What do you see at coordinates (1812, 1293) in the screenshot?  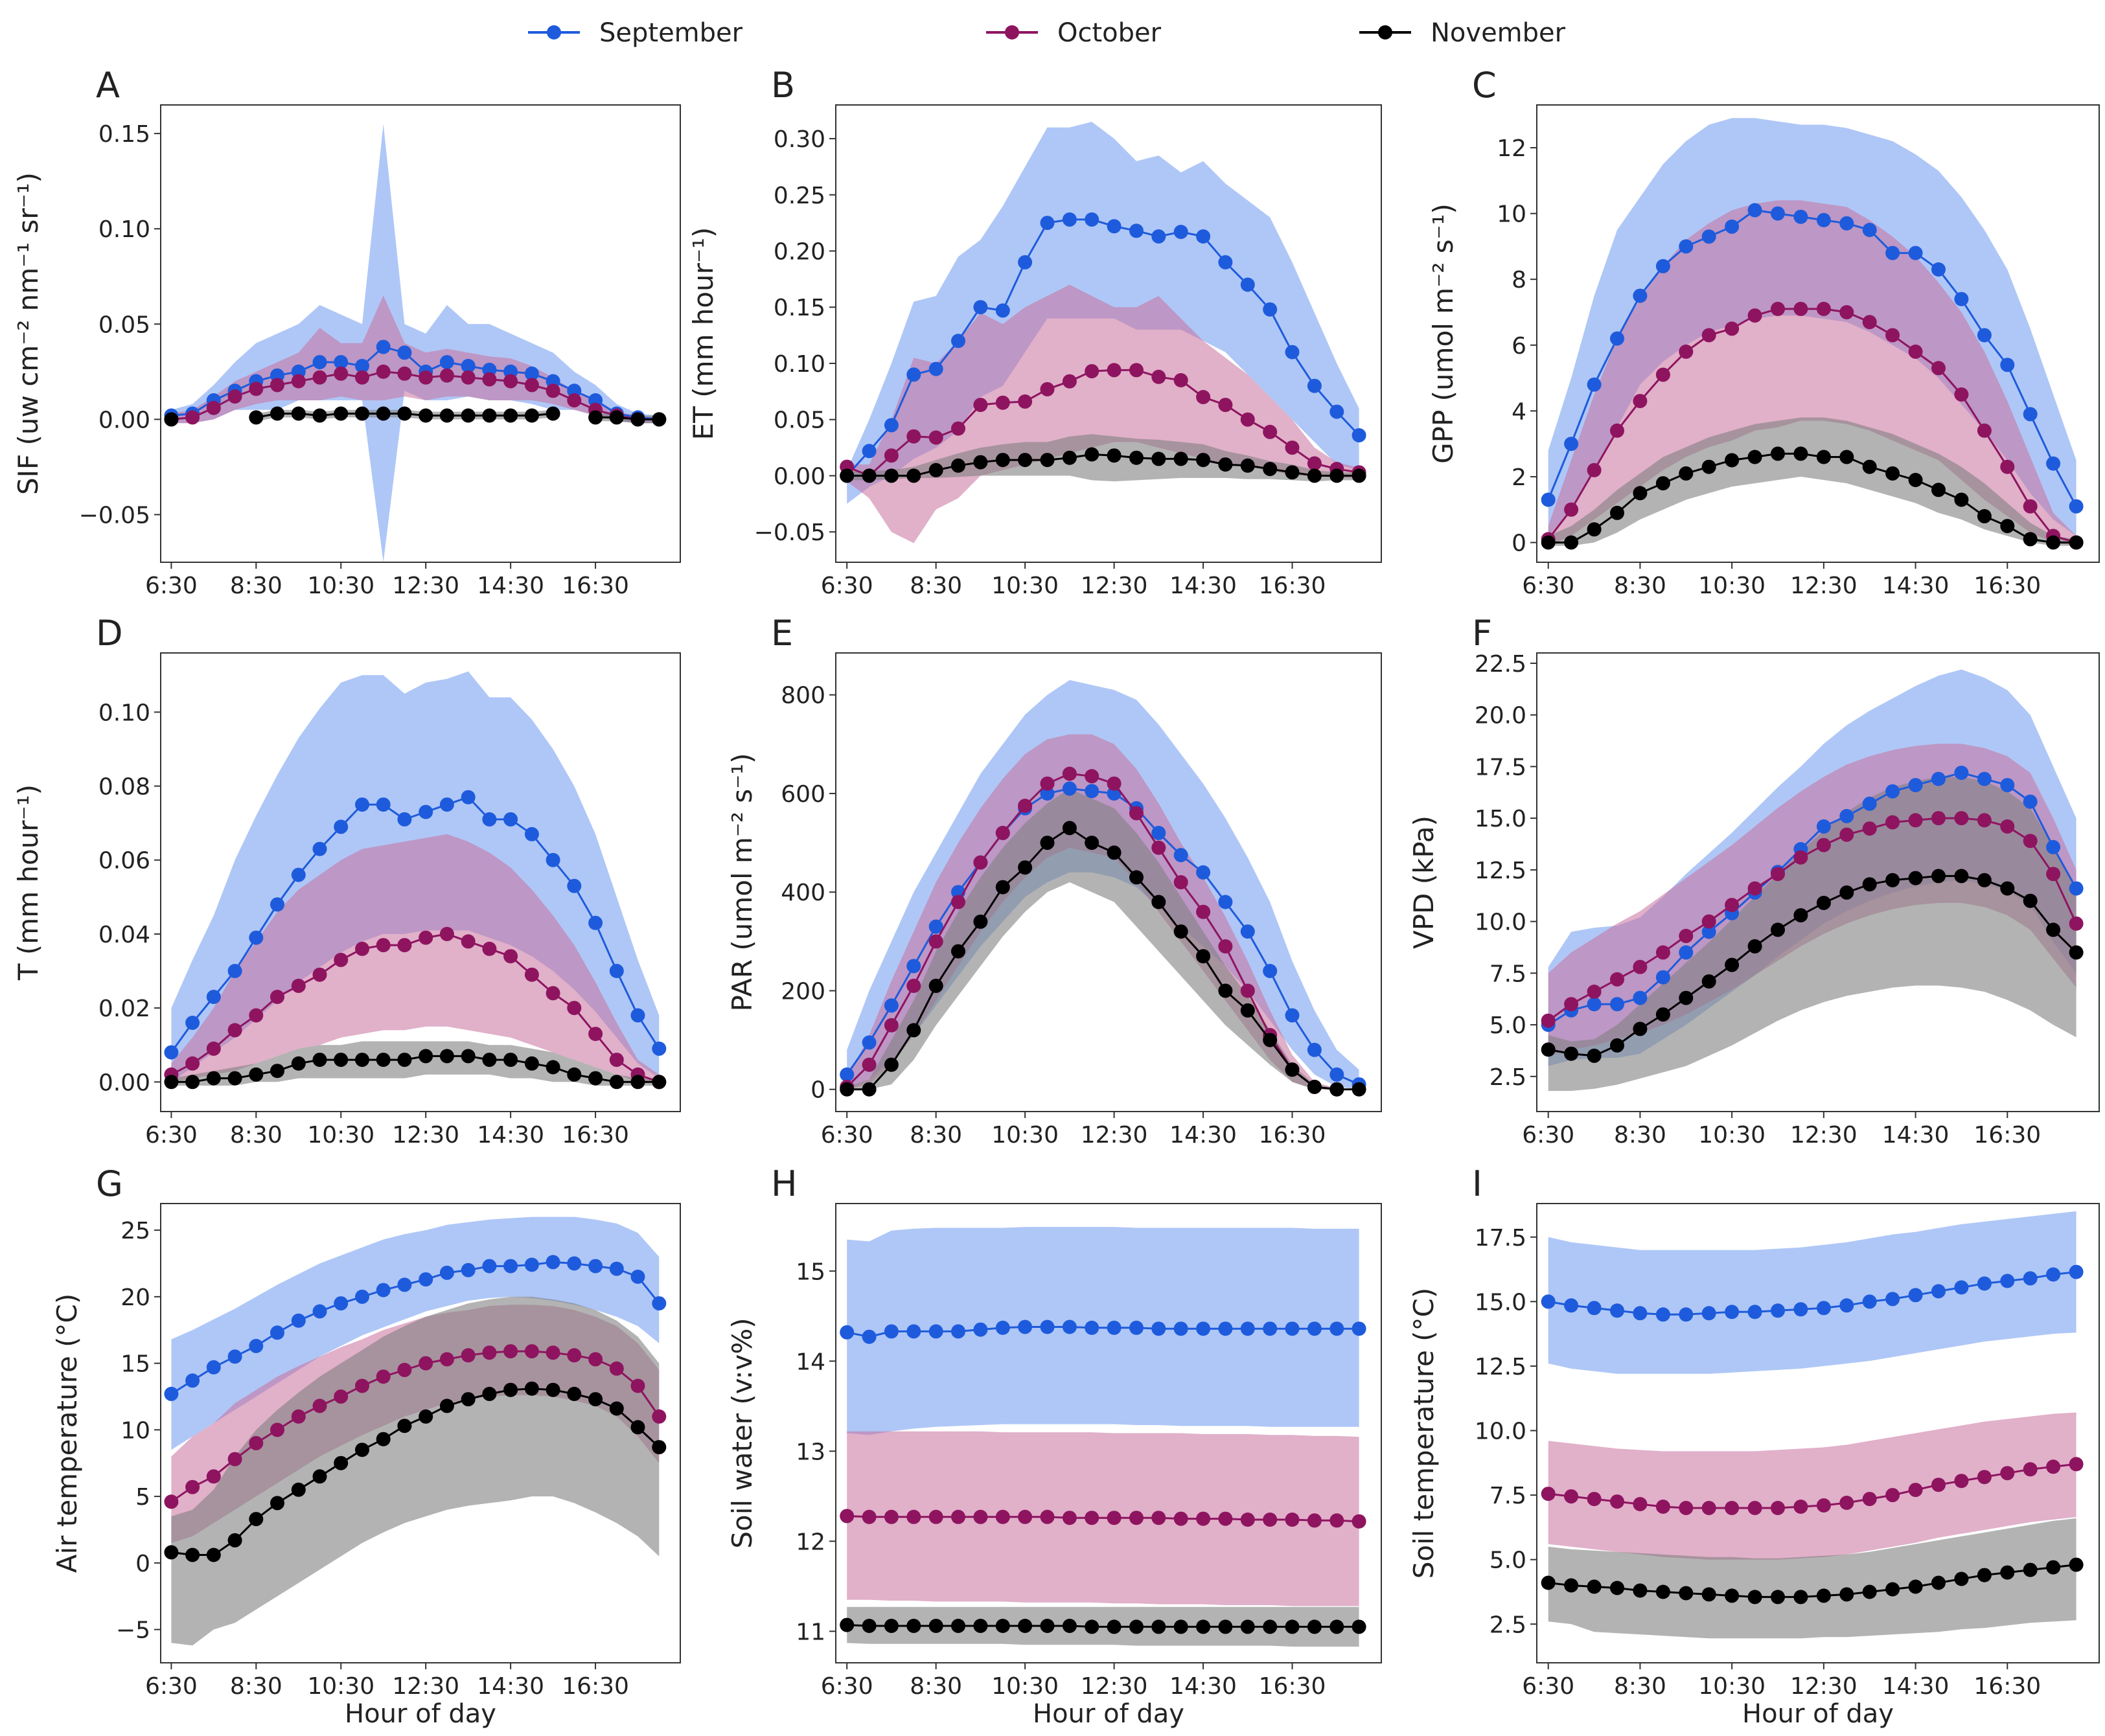 I see `band-september` at bounding box center [1812, 1293].